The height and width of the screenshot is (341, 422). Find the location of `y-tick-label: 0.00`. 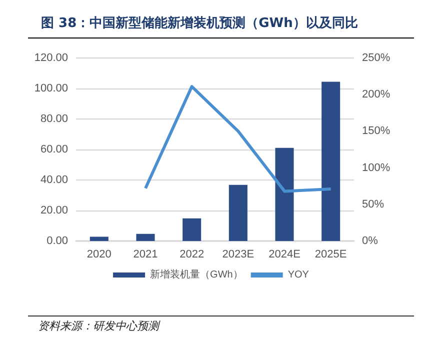

y-tick-label: 0.00 is located at coordinates (57, 241).